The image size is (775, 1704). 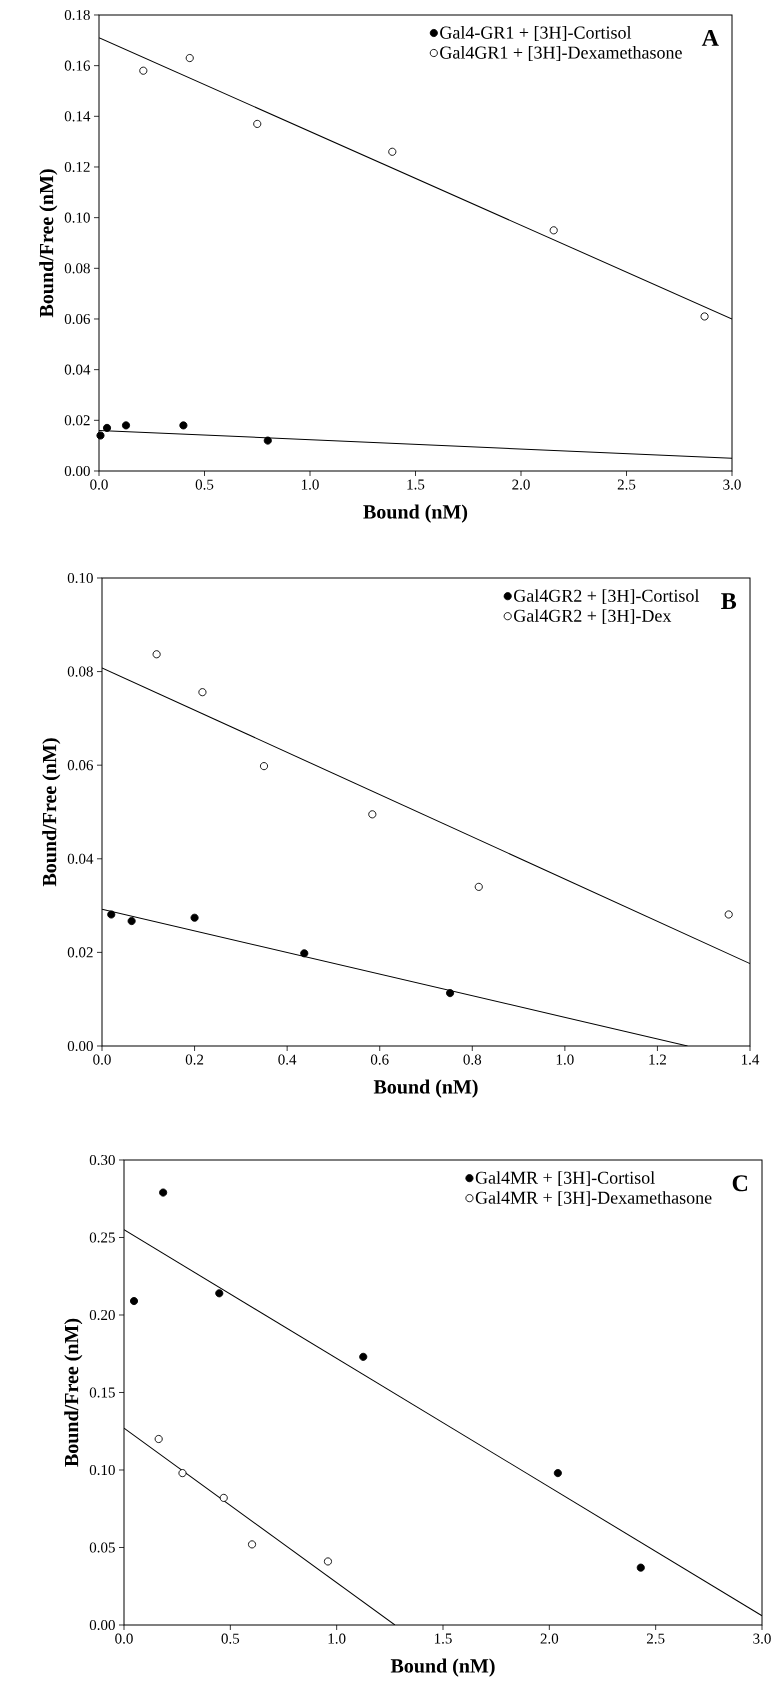 What do you see at coordinates (561, 53) in the screenshot?
I see `legend-label: Gal4GR1 + [3H]-Dexamethasone` at bounding box center [561, 53].